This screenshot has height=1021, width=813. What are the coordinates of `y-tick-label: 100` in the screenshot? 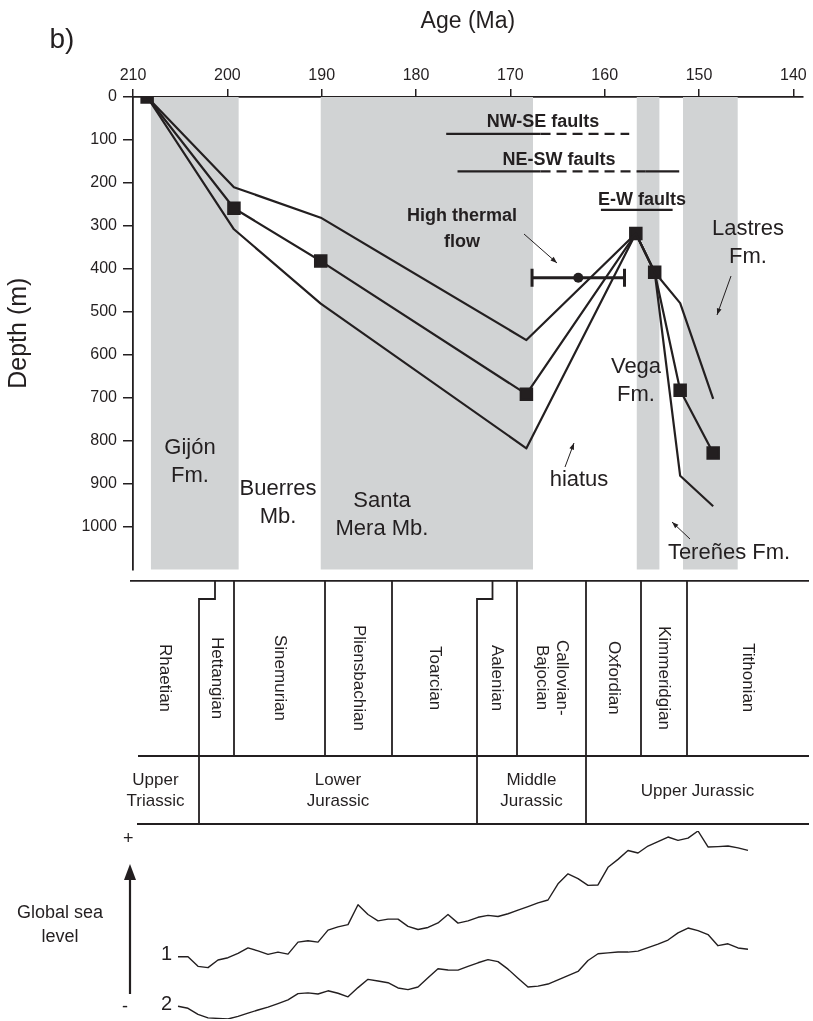 It's located at (104, 139).